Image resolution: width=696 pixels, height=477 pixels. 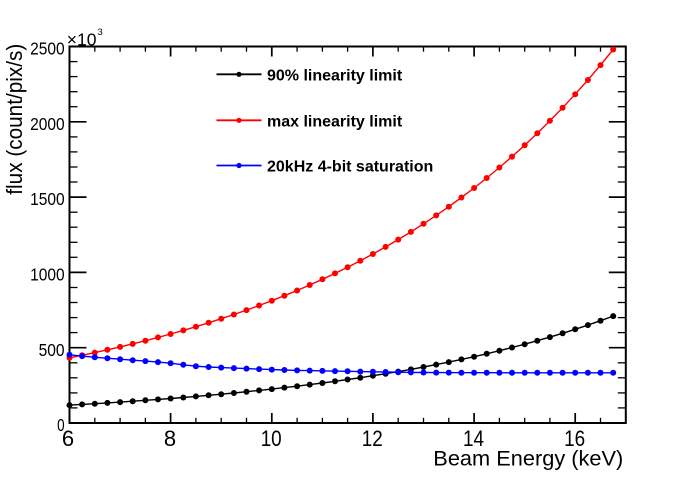 I want to click on svg-text: 1500, so click(x=47, y=199).